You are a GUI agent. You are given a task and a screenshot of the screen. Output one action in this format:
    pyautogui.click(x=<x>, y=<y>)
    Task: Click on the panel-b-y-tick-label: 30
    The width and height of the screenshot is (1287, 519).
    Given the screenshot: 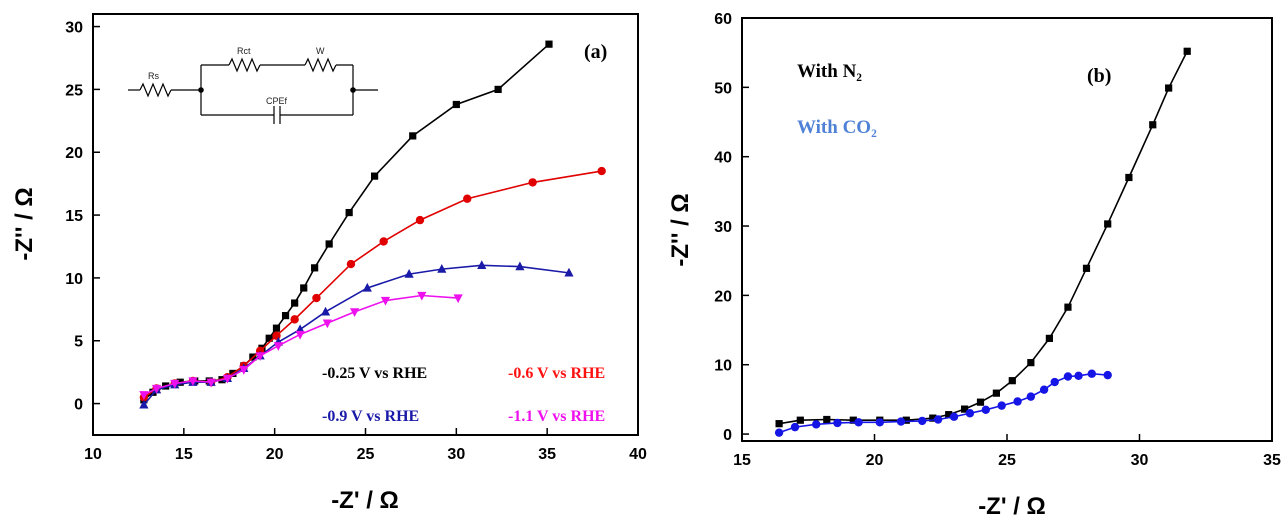 What is the action you would take?
    pyautogui.click(x=723, y=227)
    